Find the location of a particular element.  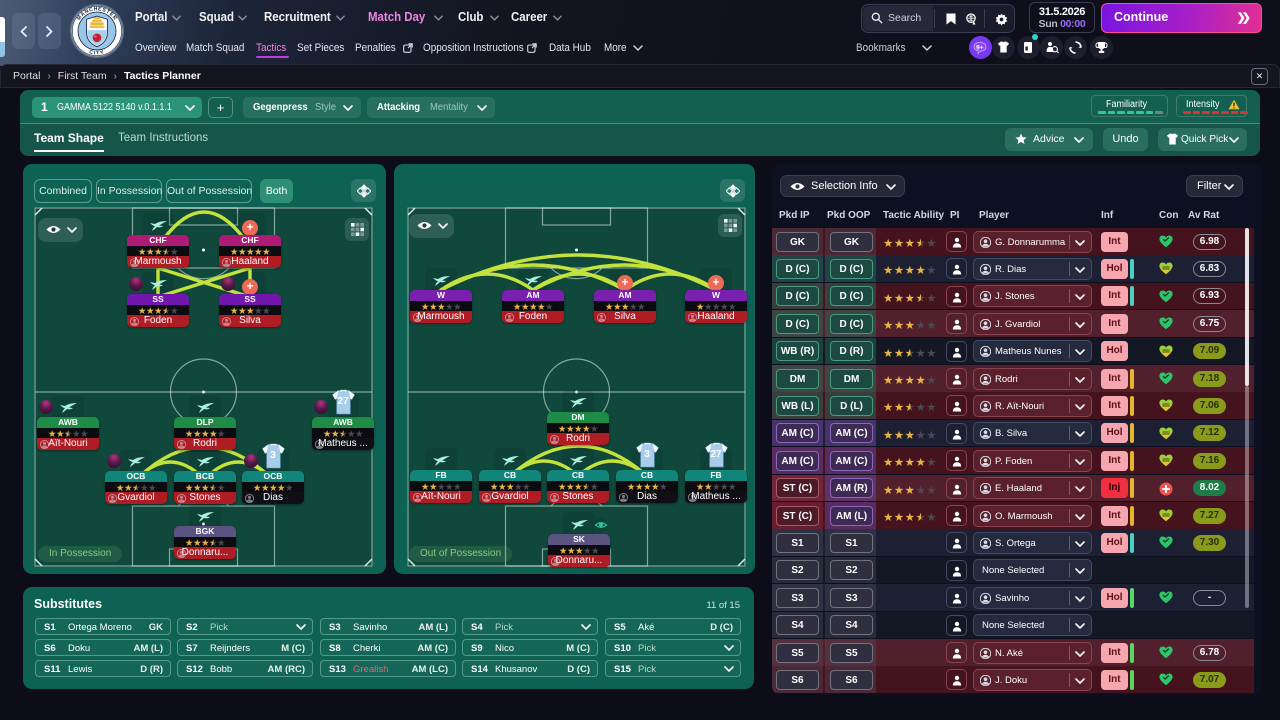

svg-text: CITY is located at coordinates (97, 52).